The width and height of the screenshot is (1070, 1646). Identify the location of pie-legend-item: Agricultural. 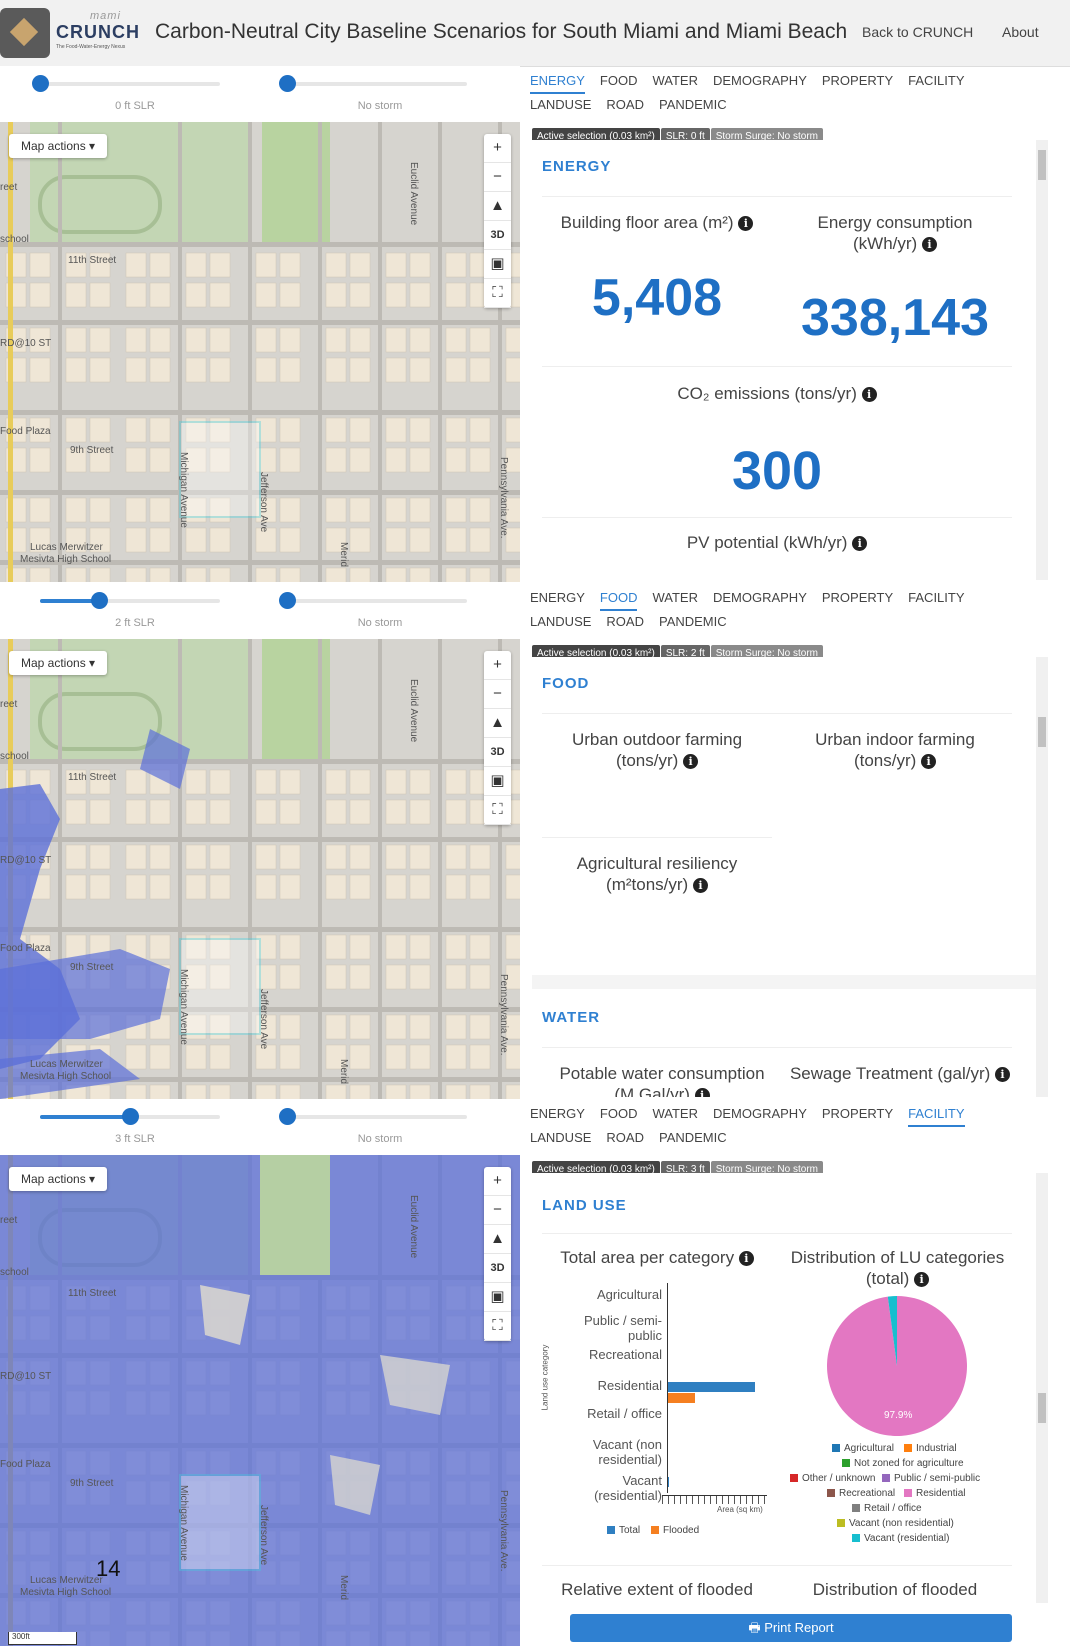
(863, 1448).